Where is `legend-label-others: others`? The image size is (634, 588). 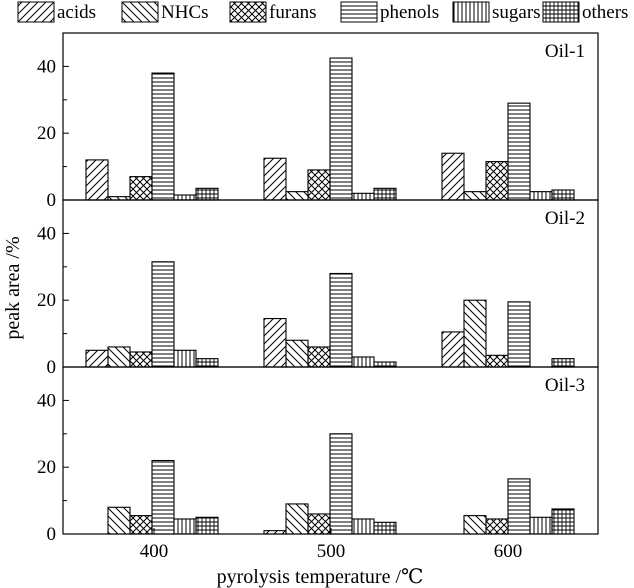 legend-label-others: others is located at coordinates (605, 12).